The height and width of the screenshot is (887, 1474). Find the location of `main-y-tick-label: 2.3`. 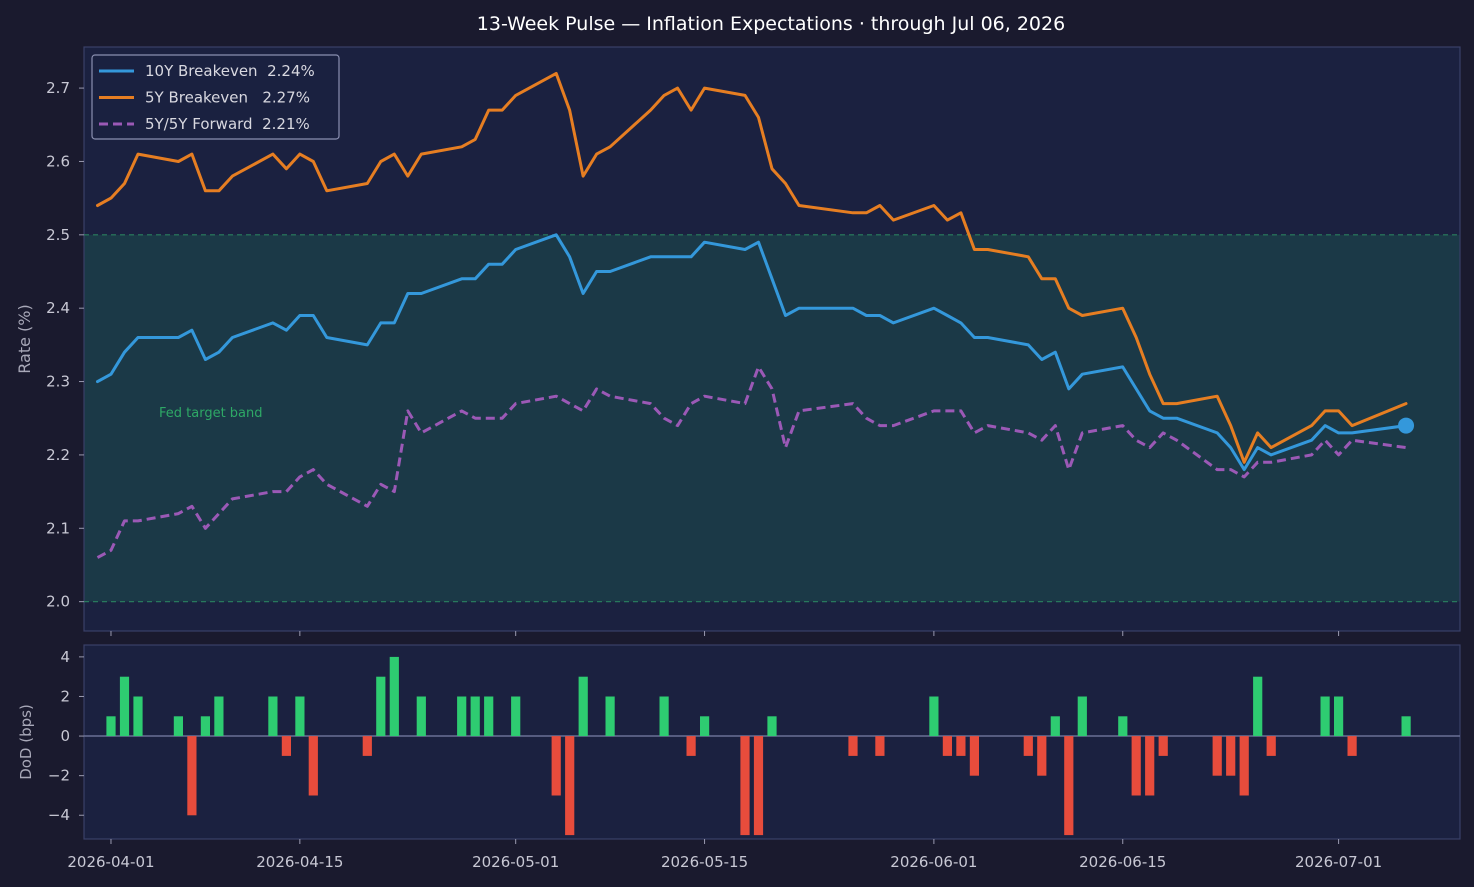

main-y-tick-label: 2.3 is located at coordinates (58, 382).